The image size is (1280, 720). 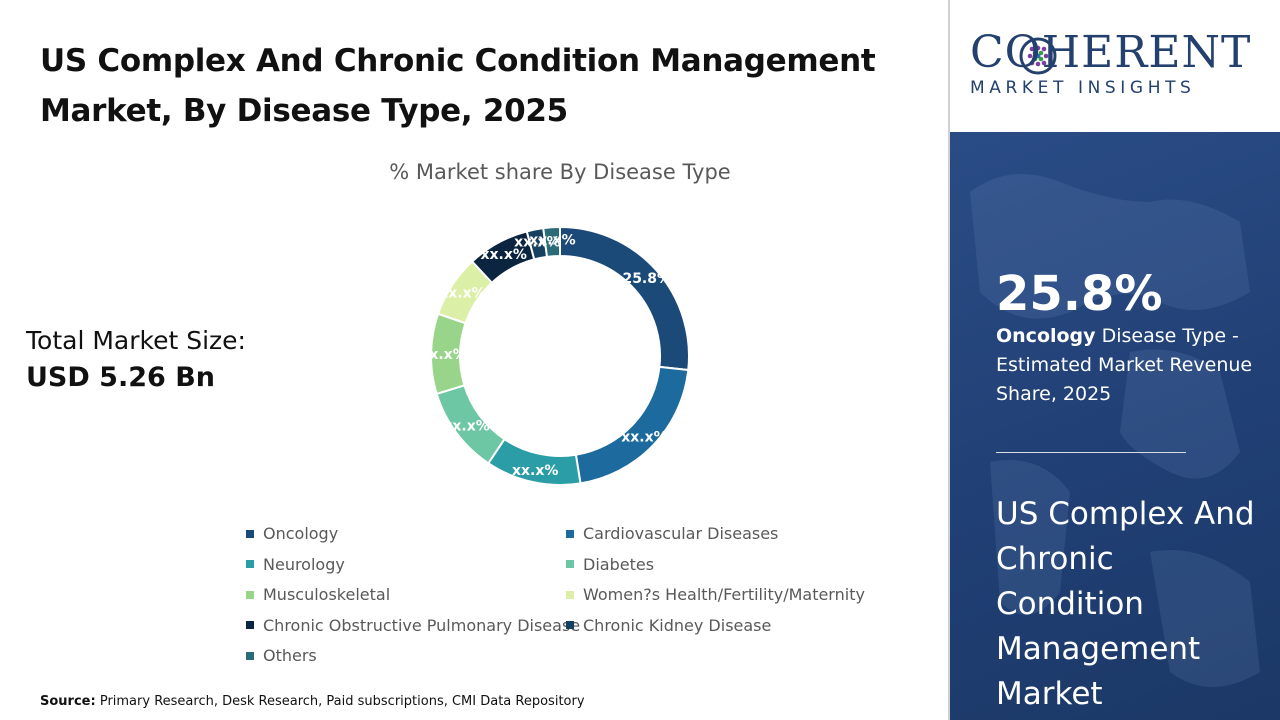 I want to click on slice-label-2: xx.x%, so click(x=644, y=437).